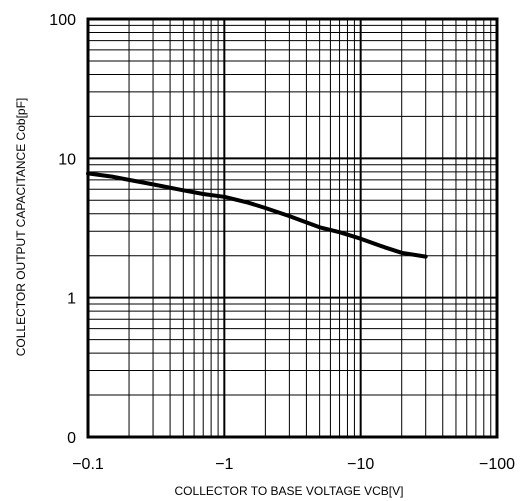 The image size is (532, 501). I want to click on y-tick-labels: 0 1 10 100, so click(62, 229).